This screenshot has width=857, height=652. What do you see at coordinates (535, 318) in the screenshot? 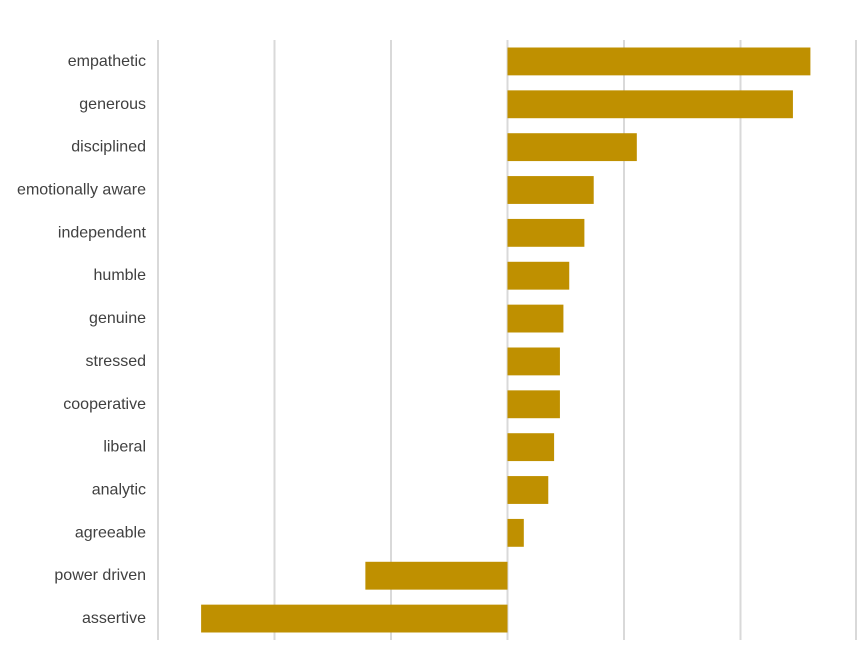
I see `bar-genuine` at bounding box center [535, 318].